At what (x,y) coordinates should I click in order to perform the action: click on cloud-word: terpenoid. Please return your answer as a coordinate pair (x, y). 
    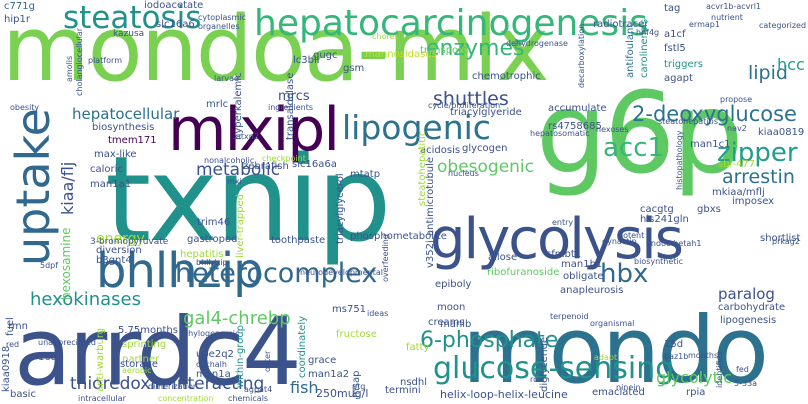
    Looking at the image, I should click on (569, 316).